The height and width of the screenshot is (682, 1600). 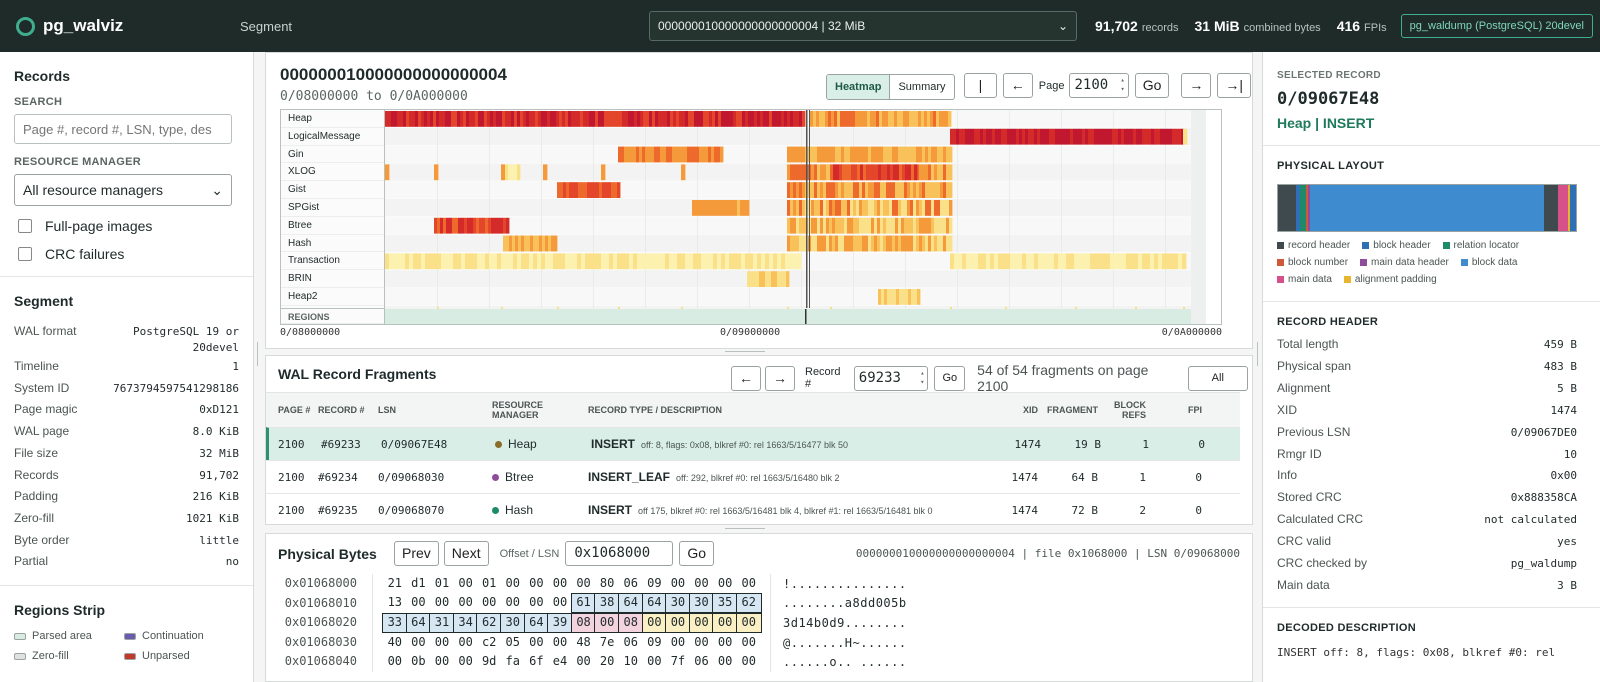 What do you see at coordinates (489, 582) in the screenshot?
I see `hex-byte: 01` at bounding box center [489, 582].